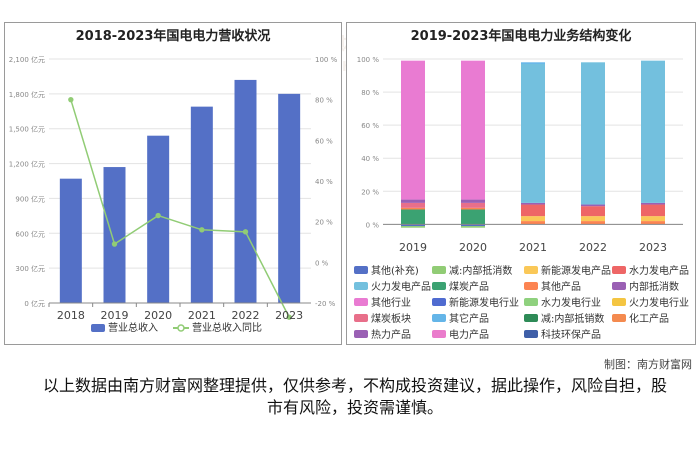 The width and height of the screenshot is (700, 467). Describe the element at coordinates (324, 182) in the screenshot. I see `y-tick-label-right: 40 %` at that location.